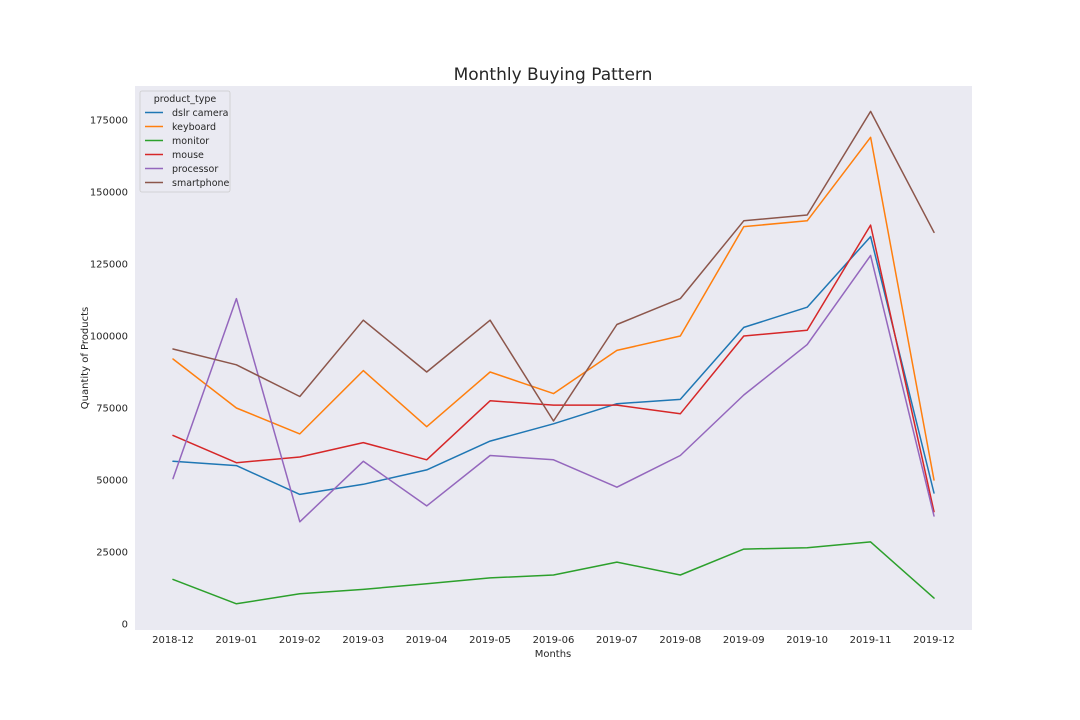  What do you see at coordinates (490, 640) in the screenshot?
I see `x-tick-label: 2019-05` at bounding box center [490, 640].